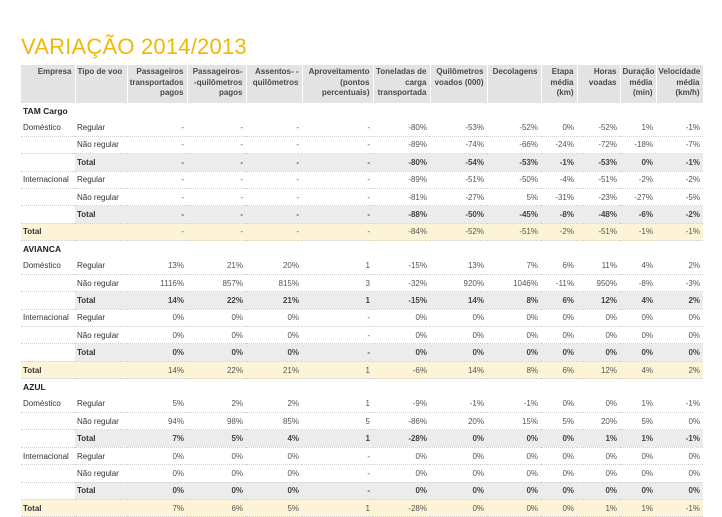  I want to click on company-name: AVIANCA, so click(42, 249).